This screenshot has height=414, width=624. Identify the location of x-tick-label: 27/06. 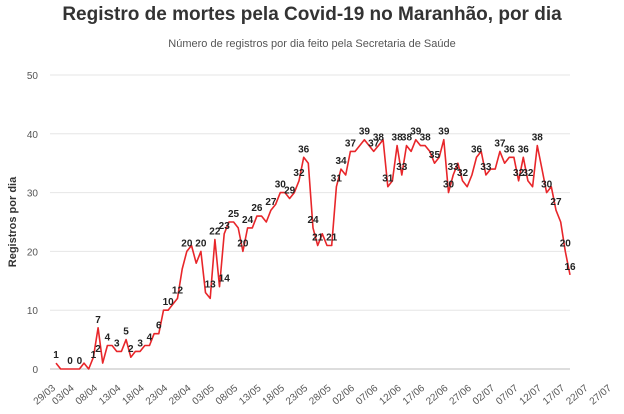
(461, 395).